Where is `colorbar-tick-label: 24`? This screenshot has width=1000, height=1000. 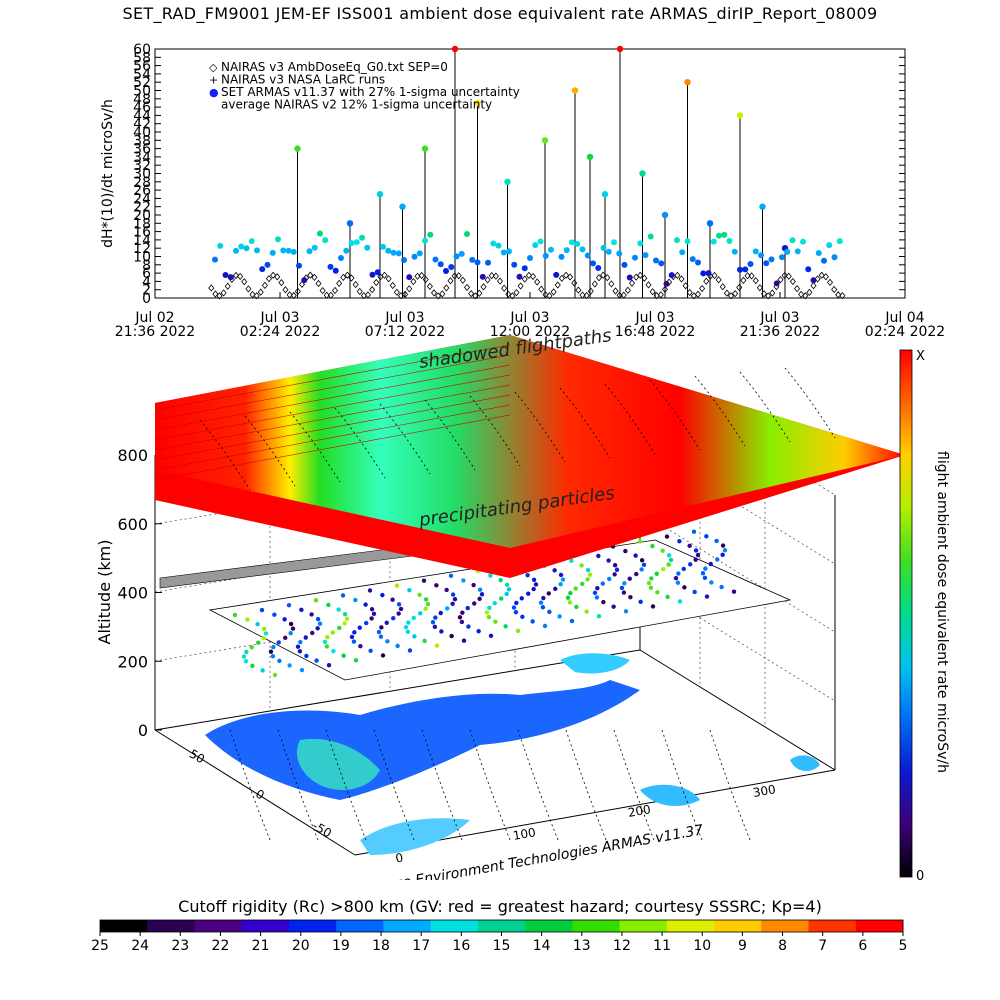
colorbar-tick-label: 24 is located at coordinates (140, 946).